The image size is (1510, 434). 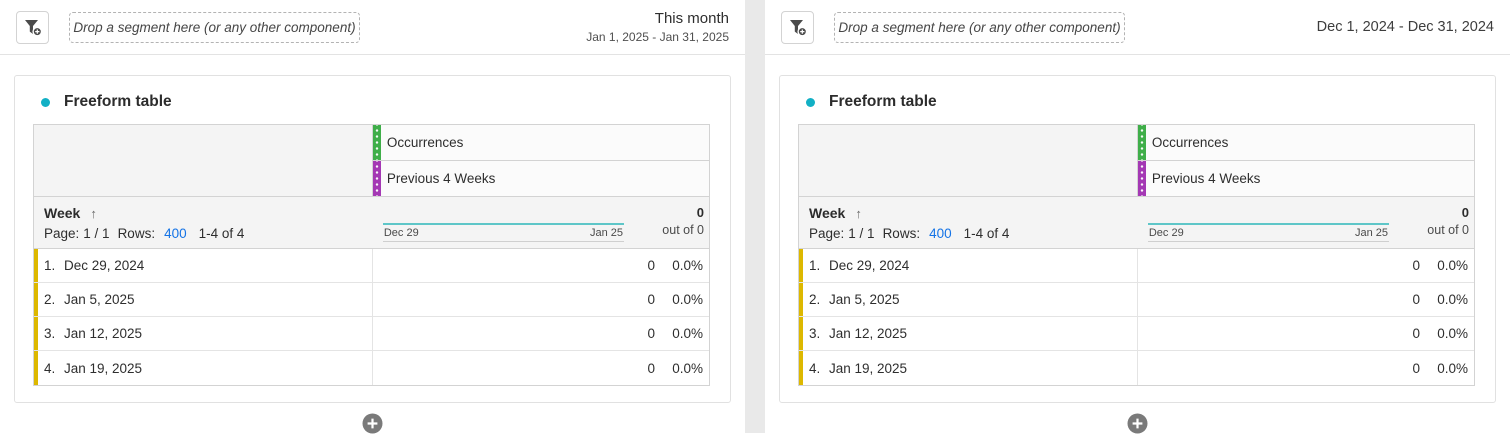 What do you see at coordinates (827, 233) in the screenshot?
I see `page-label: Page:` at bounding box center [827, 233].